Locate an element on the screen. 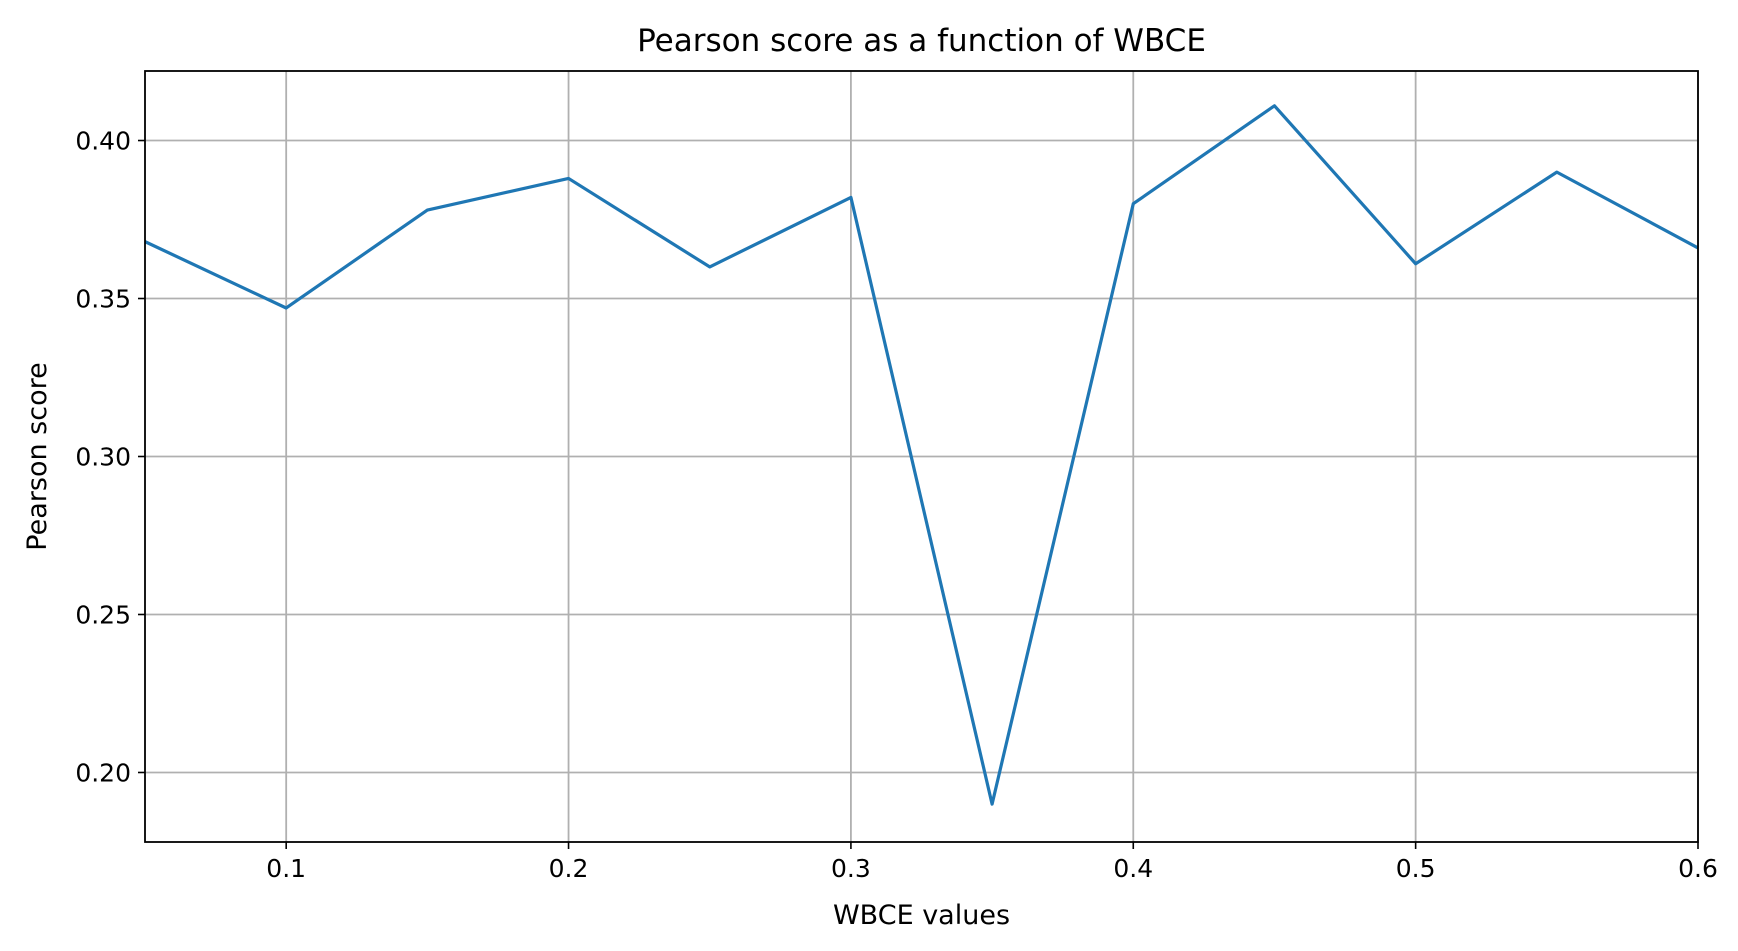 This screenshot has width=1738, height=951. x-tick-label: 0.1 is located at coordinates (286, 868).